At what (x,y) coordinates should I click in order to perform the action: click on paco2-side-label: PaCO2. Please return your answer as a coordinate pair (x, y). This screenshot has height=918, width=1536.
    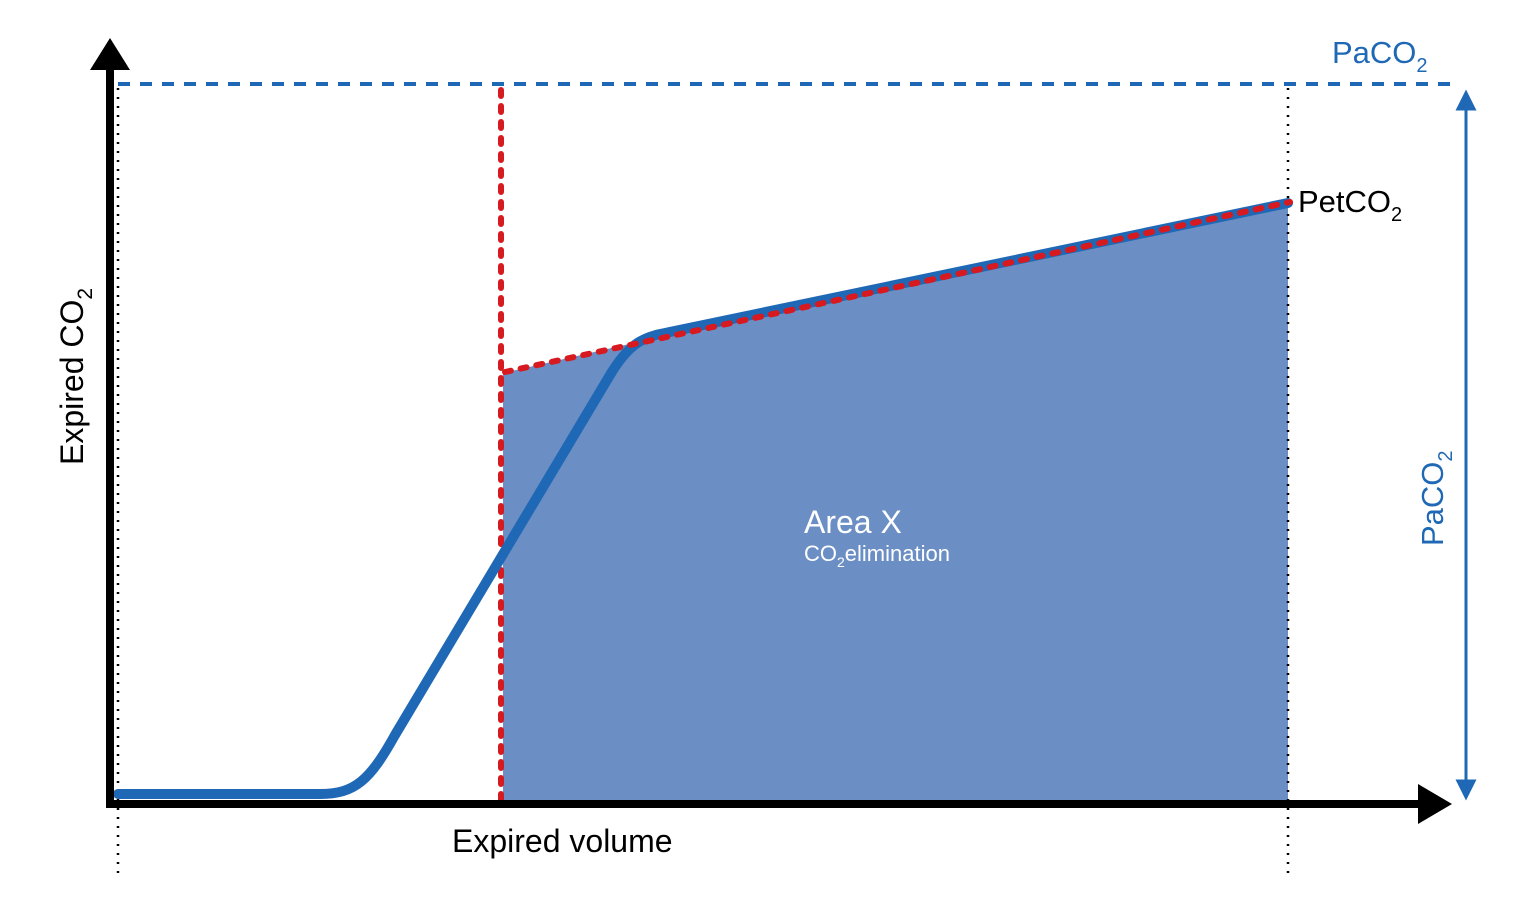
    Looking at the image, I should click on (1436, 498).